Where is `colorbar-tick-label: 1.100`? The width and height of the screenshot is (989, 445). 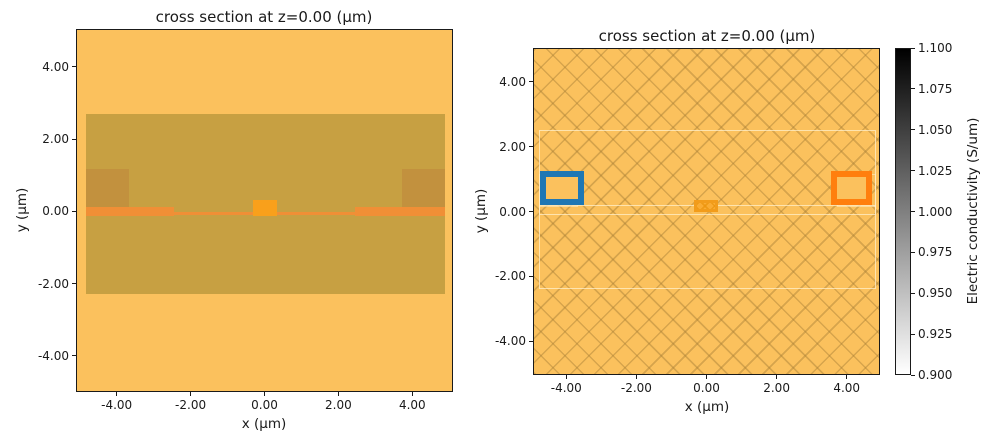
colorbar-tick-label: 1.100 is located at coordinates (935, 48).